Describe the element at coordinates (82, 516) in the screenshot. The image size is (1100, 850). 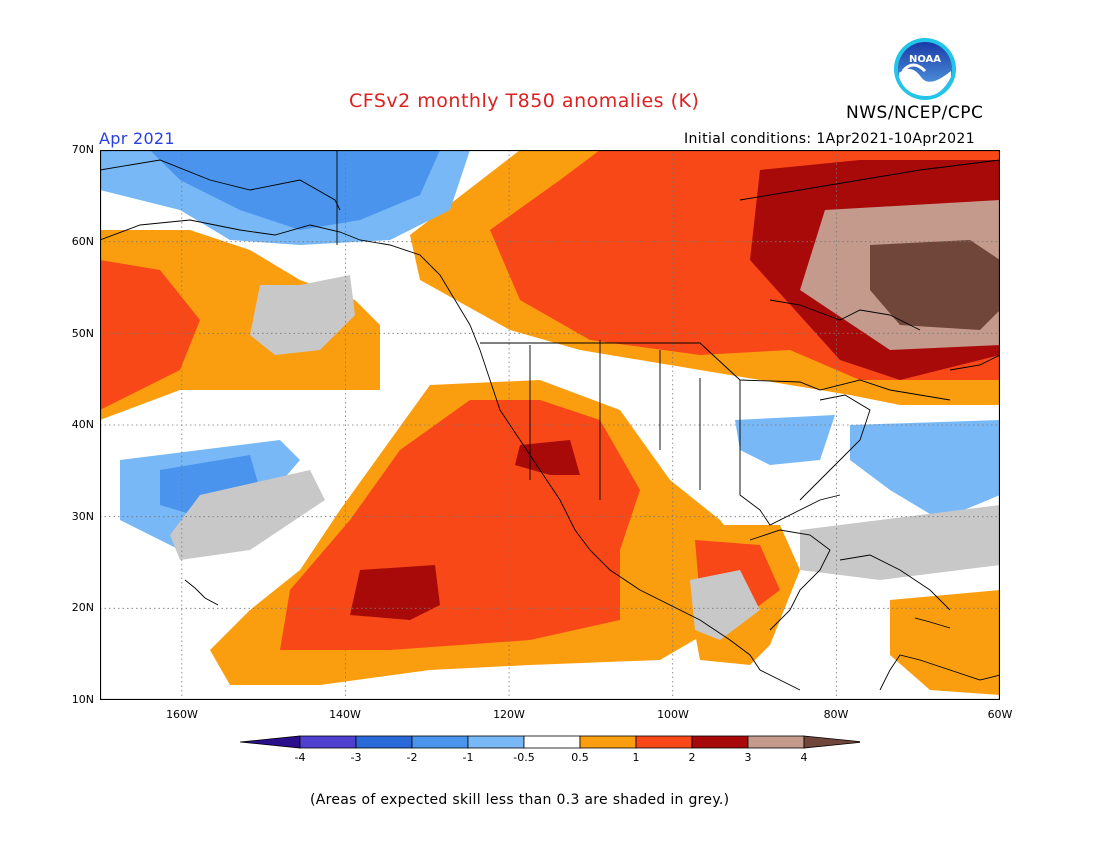
I see `lat-label-30n: 30N` at that location.